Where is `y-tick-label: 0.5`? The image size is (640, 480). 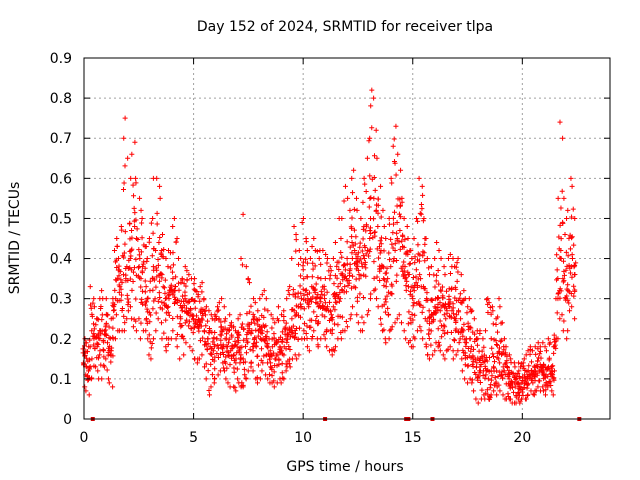
y-tick-label: 0.5 is located at coordinates (61, 219).